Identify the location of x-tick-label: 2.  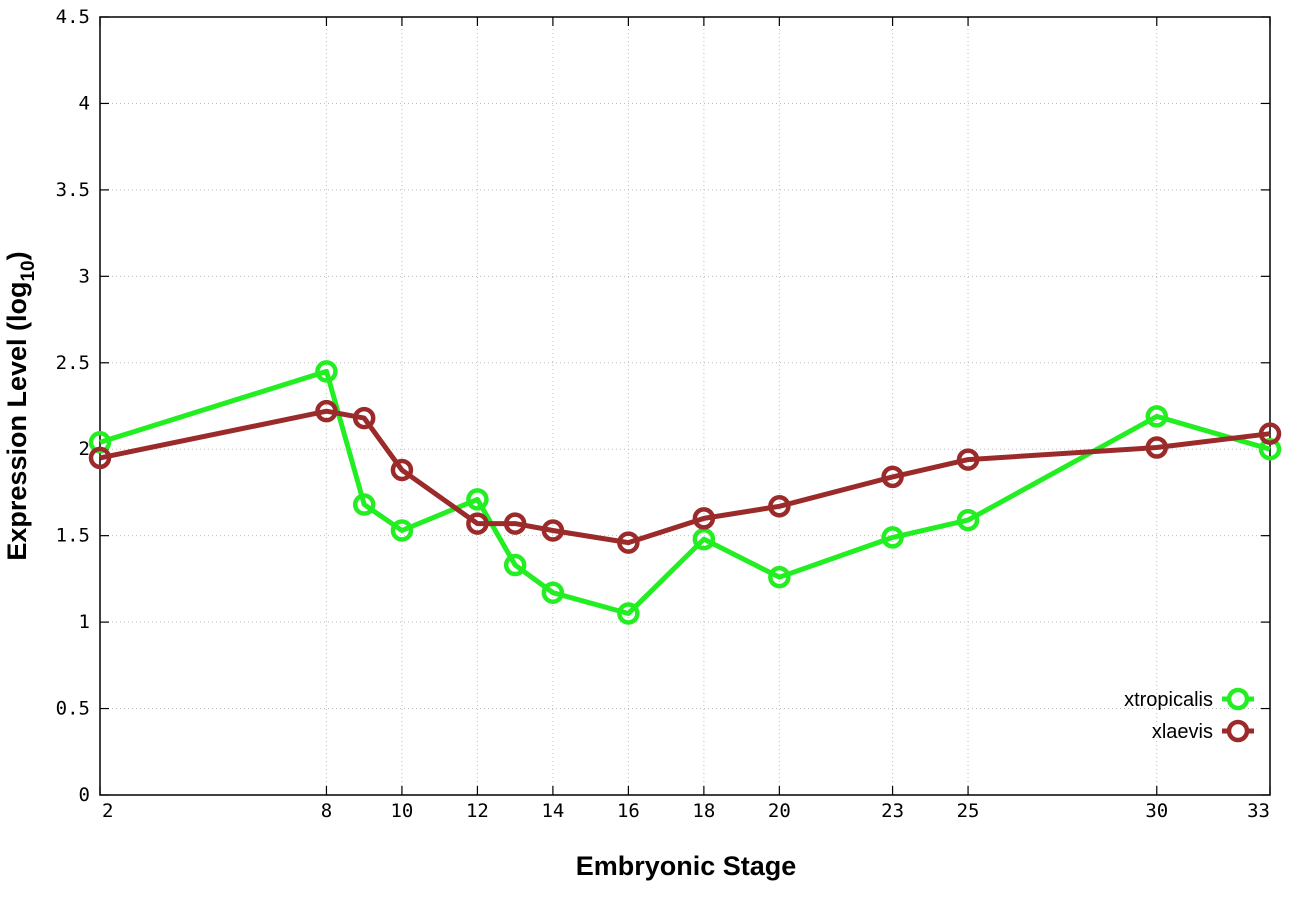
(107, 811).